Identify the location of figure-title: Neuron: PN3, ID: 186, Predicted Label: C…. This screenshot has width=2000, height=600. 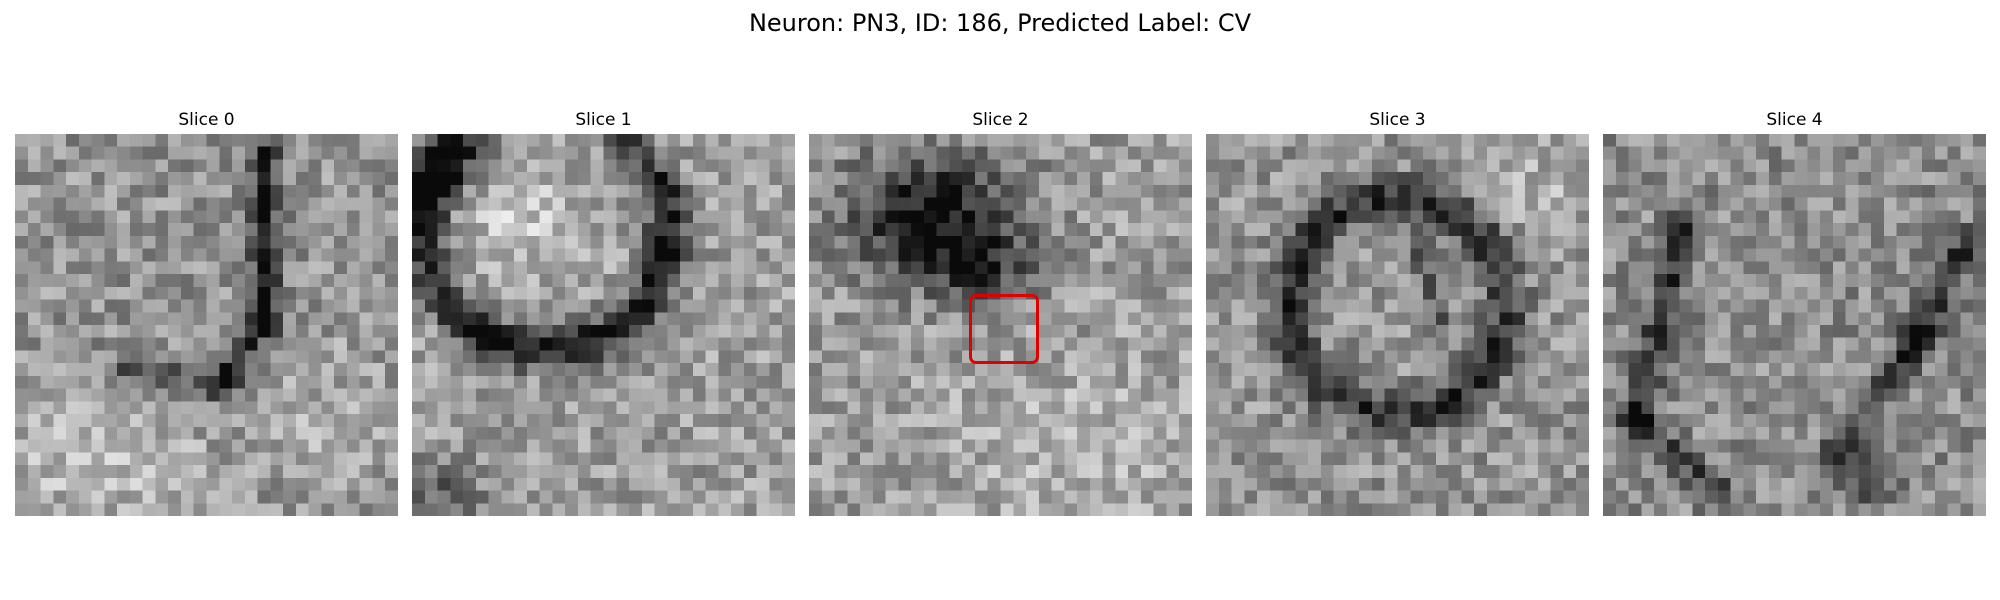
(1000, 23).